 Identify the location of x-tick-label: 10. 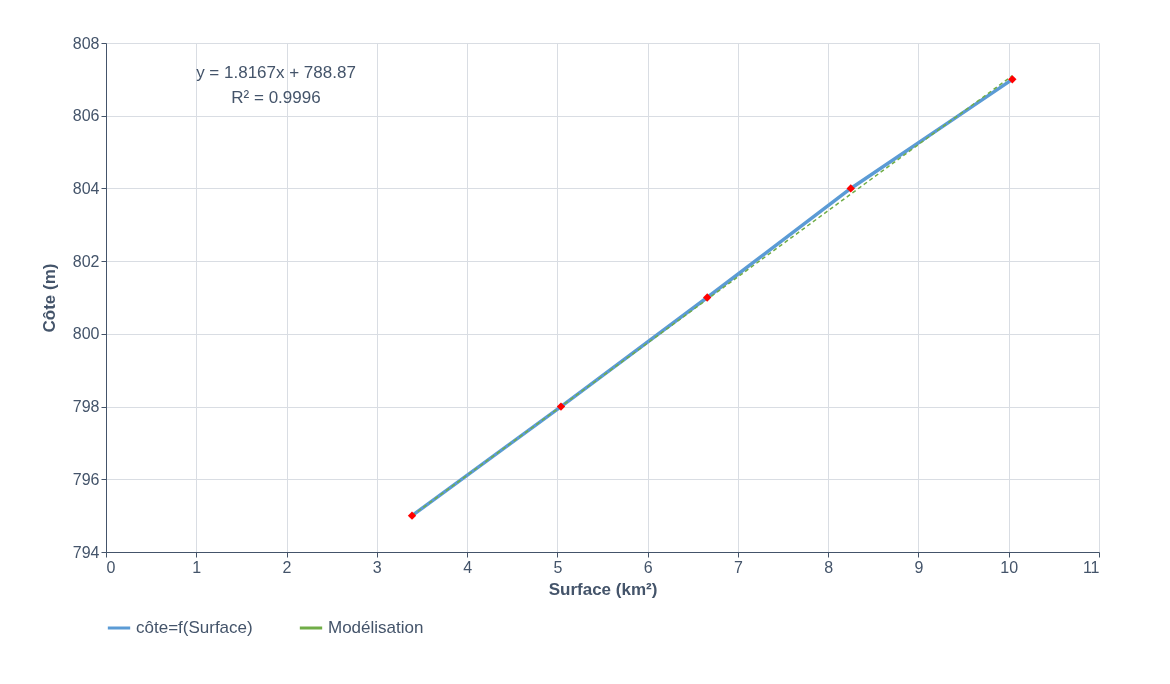
(1009, 567).